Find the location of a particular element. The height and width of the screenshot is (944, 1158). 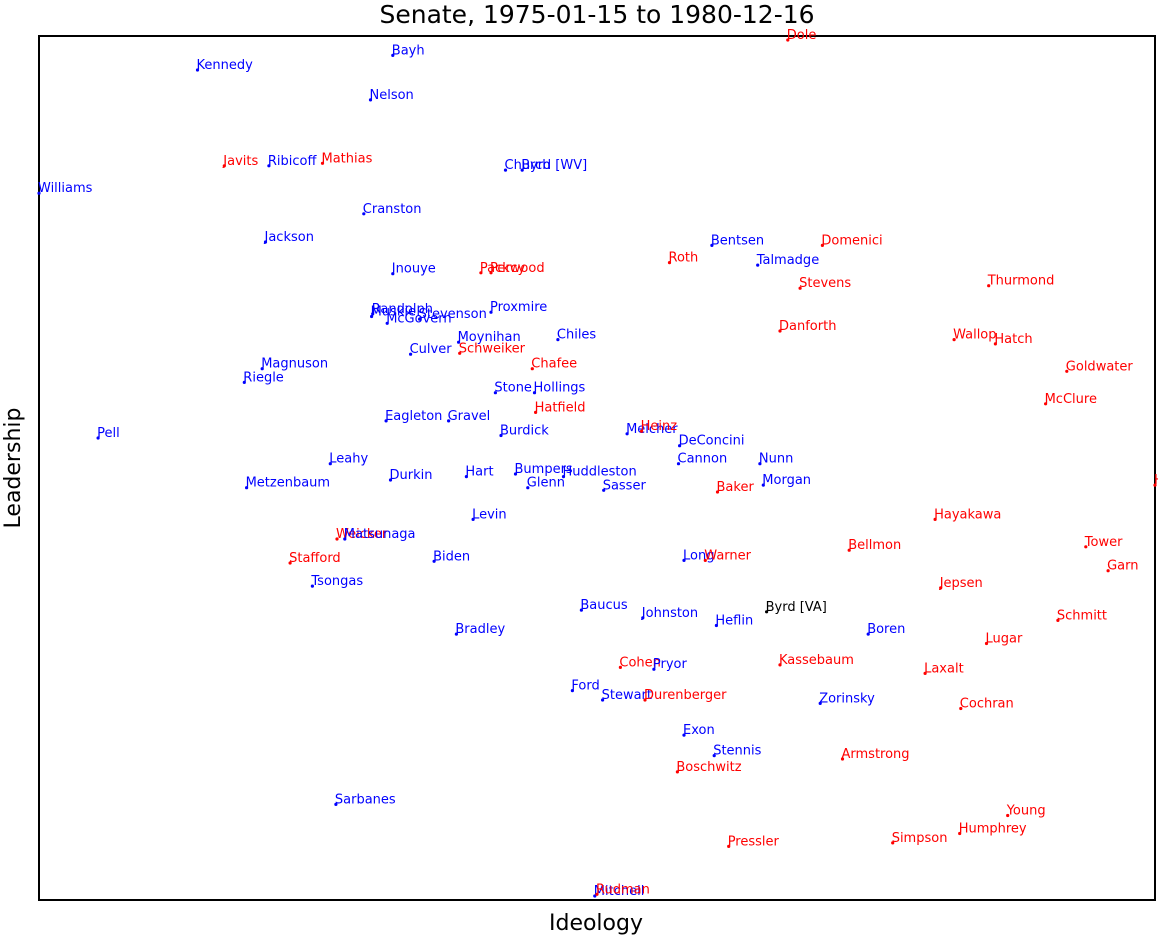

point-label: Stevens is located at coordinates (825, 283).